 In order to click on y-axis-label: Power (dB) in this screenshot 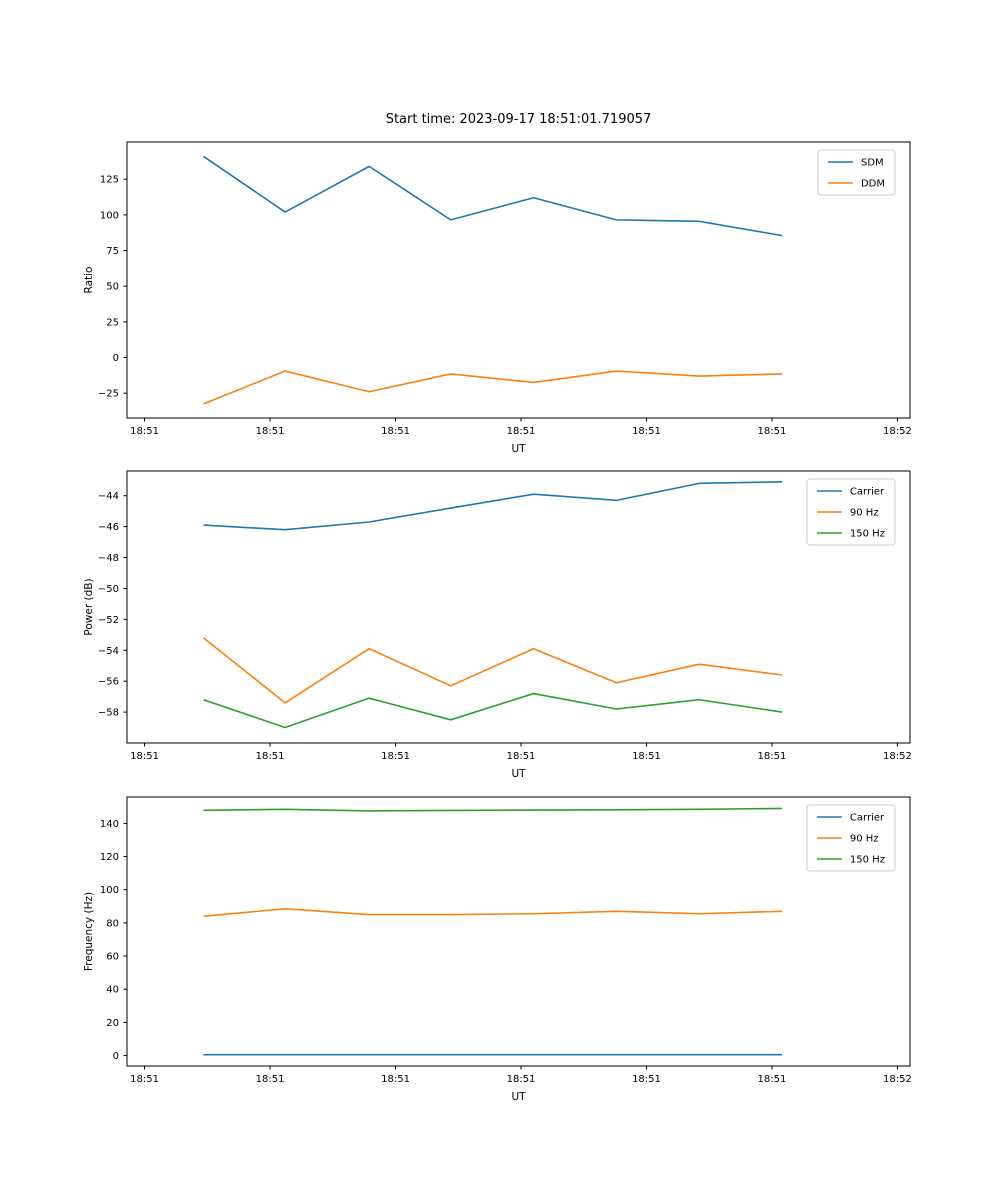, I will do `click(89, 606)`.